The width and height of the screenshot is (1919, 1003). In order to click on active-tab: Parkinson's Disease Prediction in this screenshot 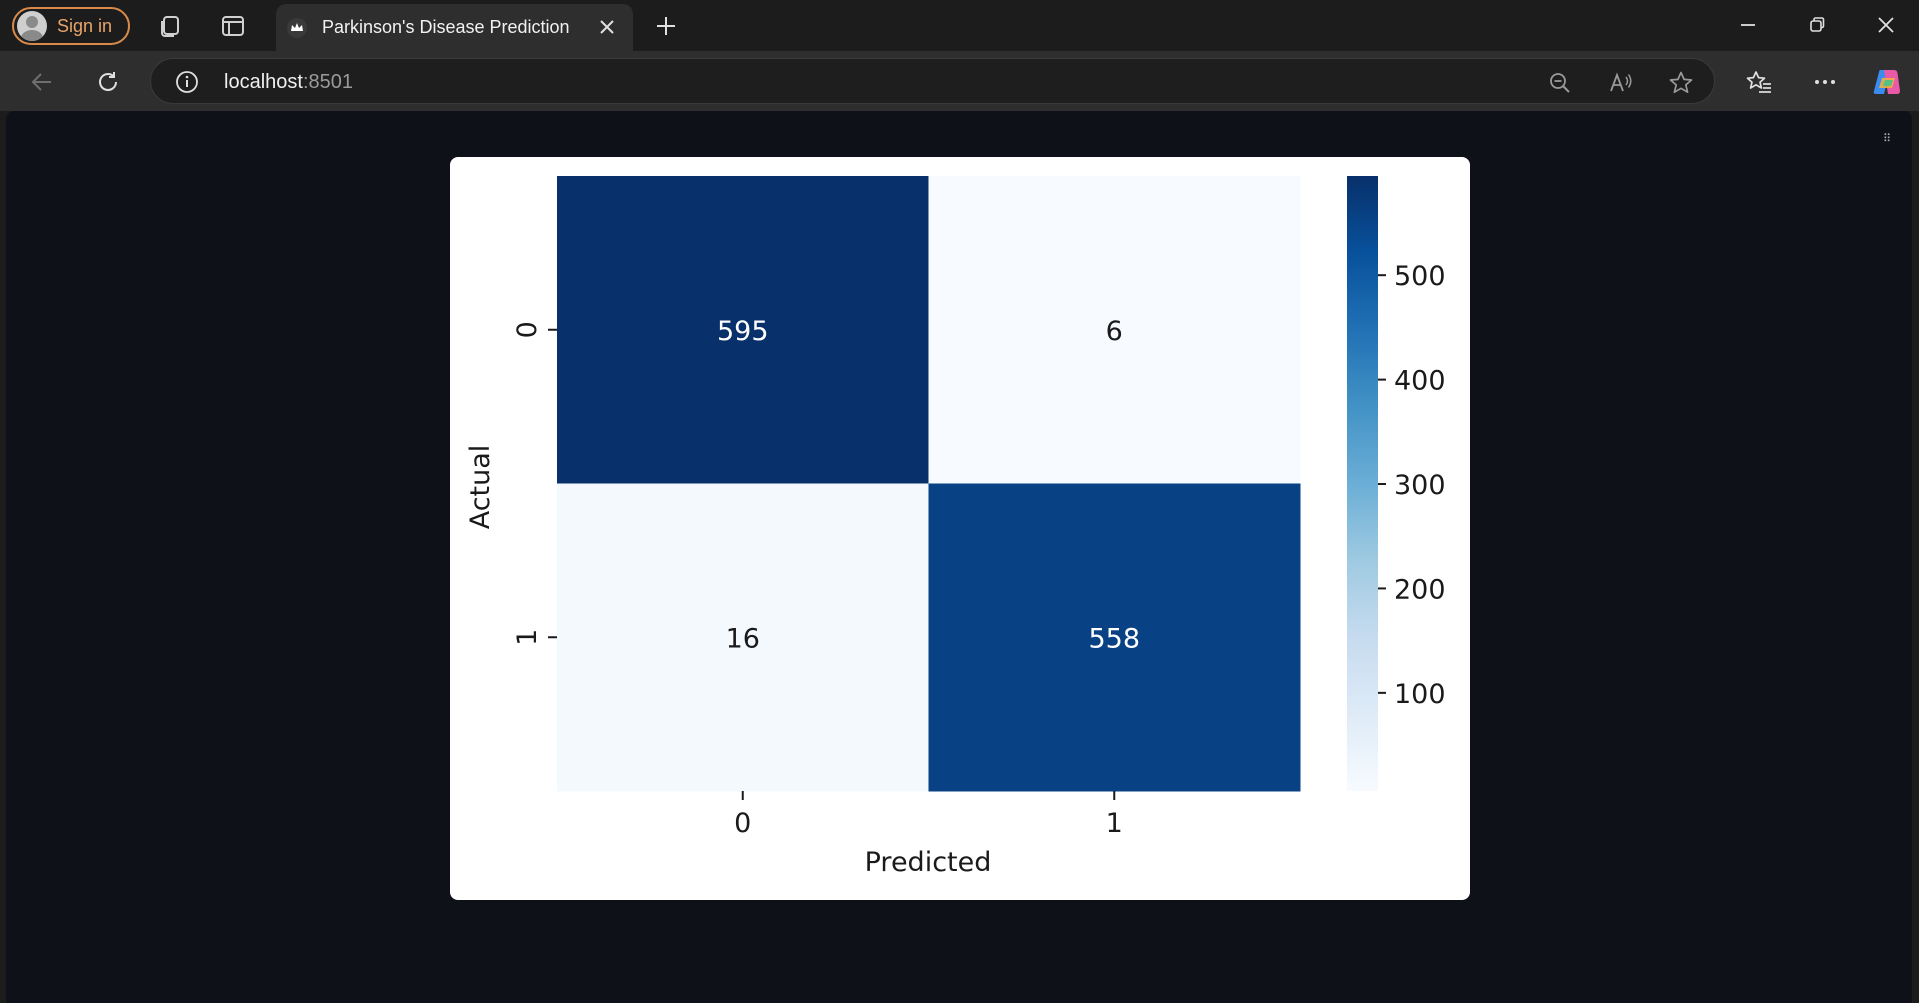, I will do `click(454, 27)`.